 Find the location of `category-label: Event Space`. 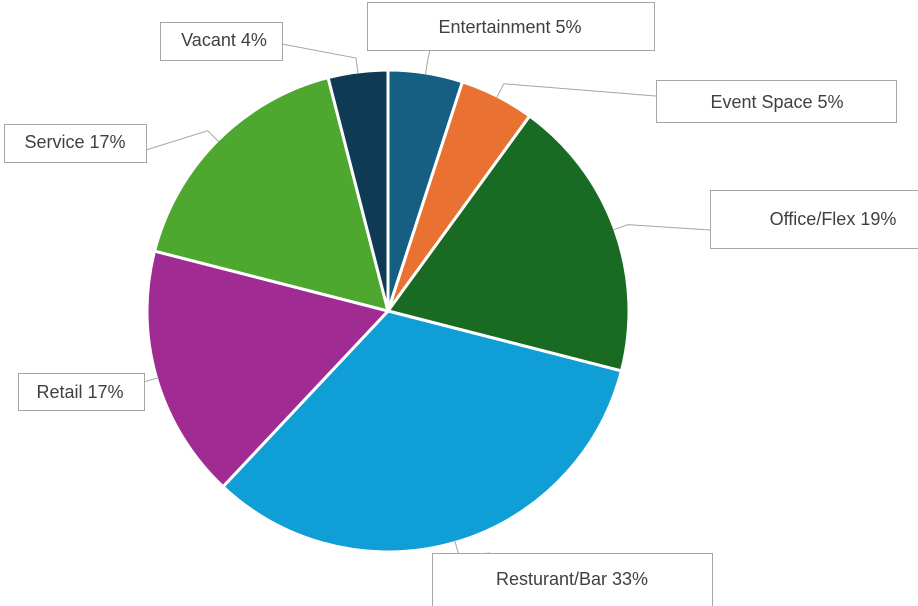

category-label: Event Space is located at coordinates (761, 102).